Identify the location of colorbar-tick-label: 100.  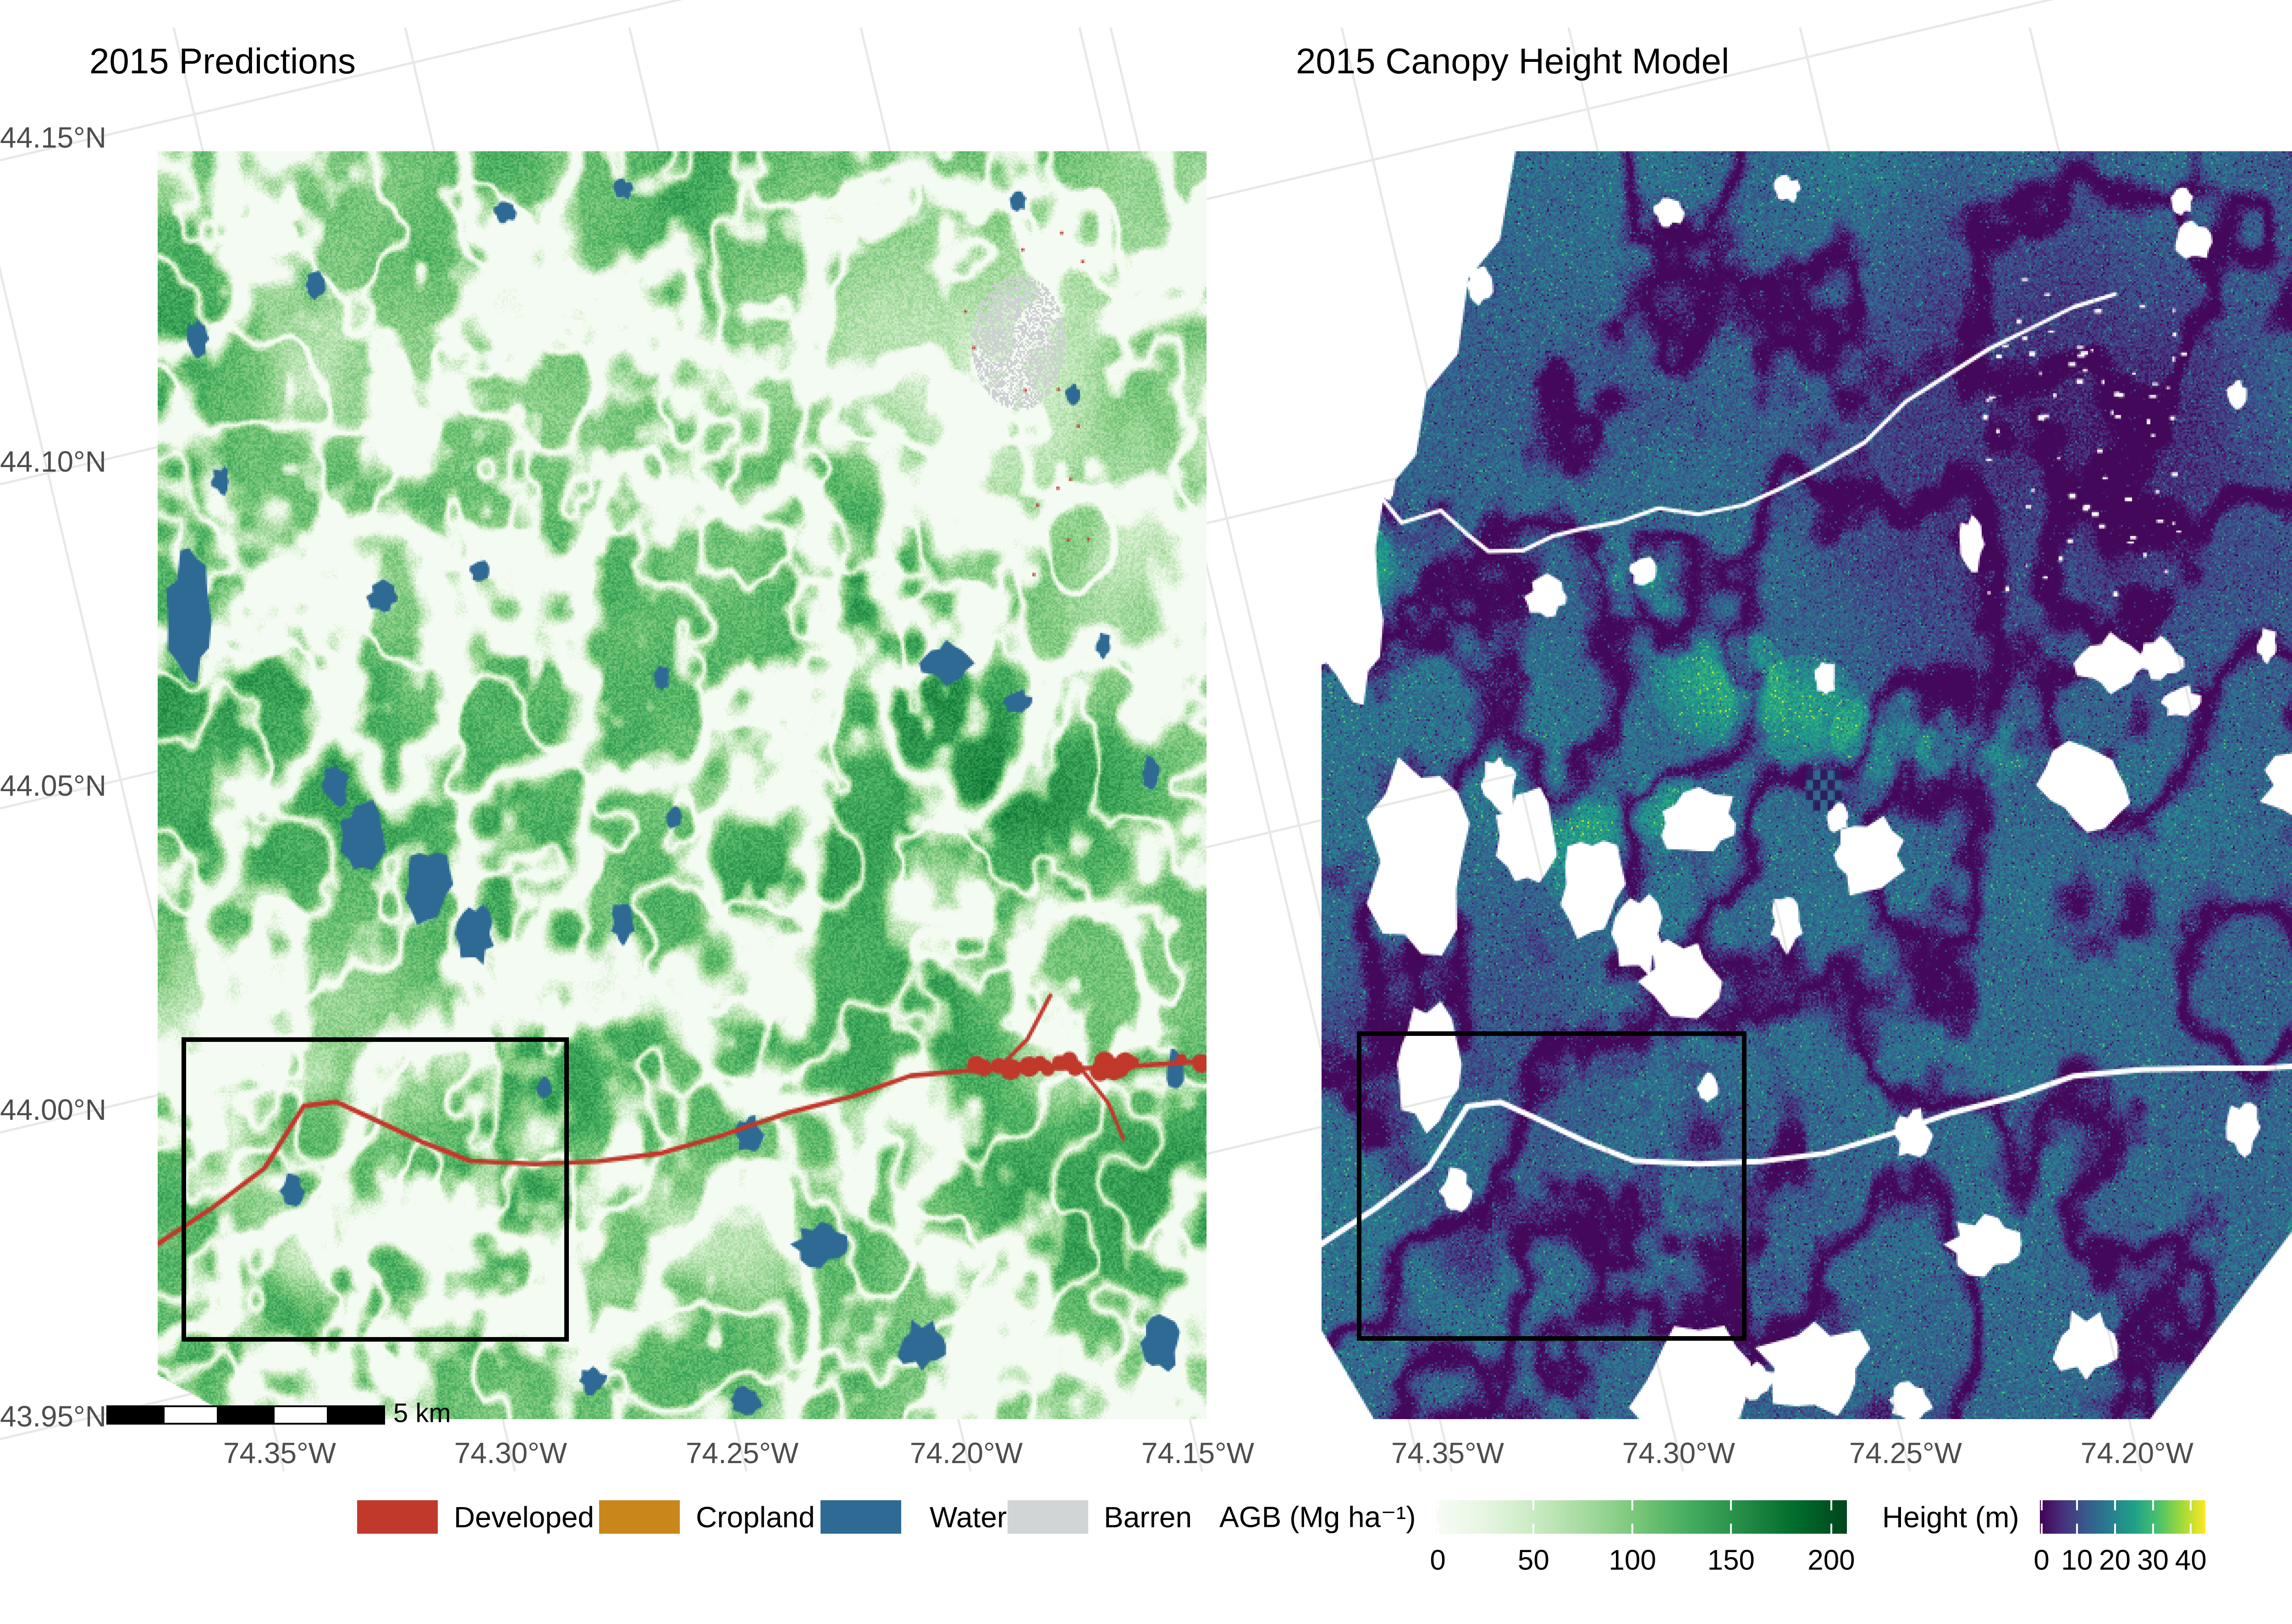
(1633, 1560).